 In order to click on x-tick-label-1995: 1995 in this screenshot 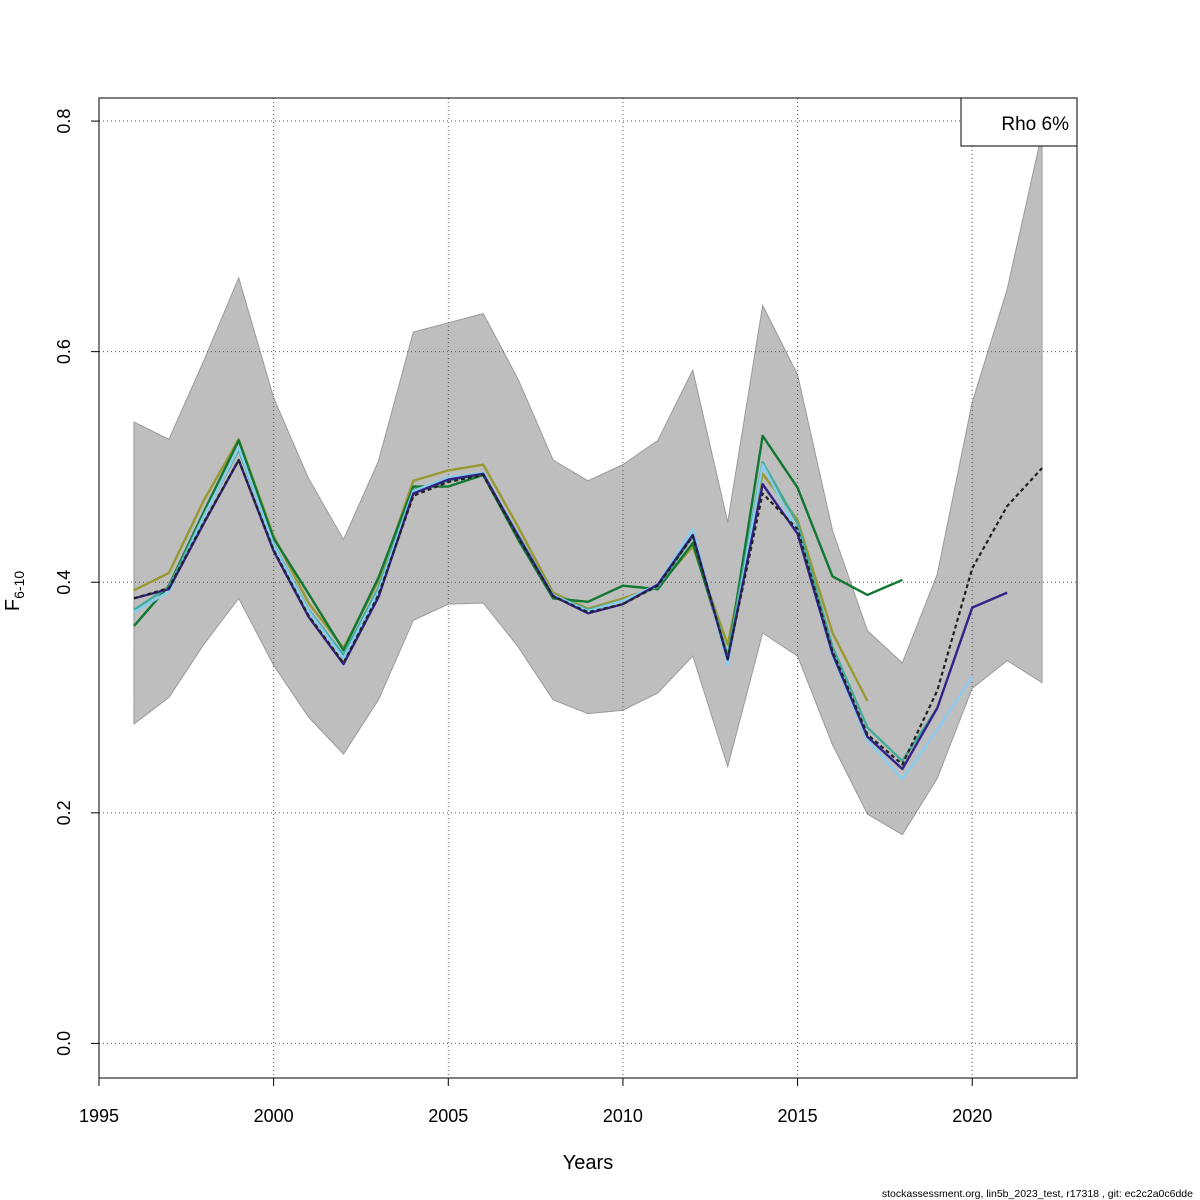, I will do `click(99, 1116)`.